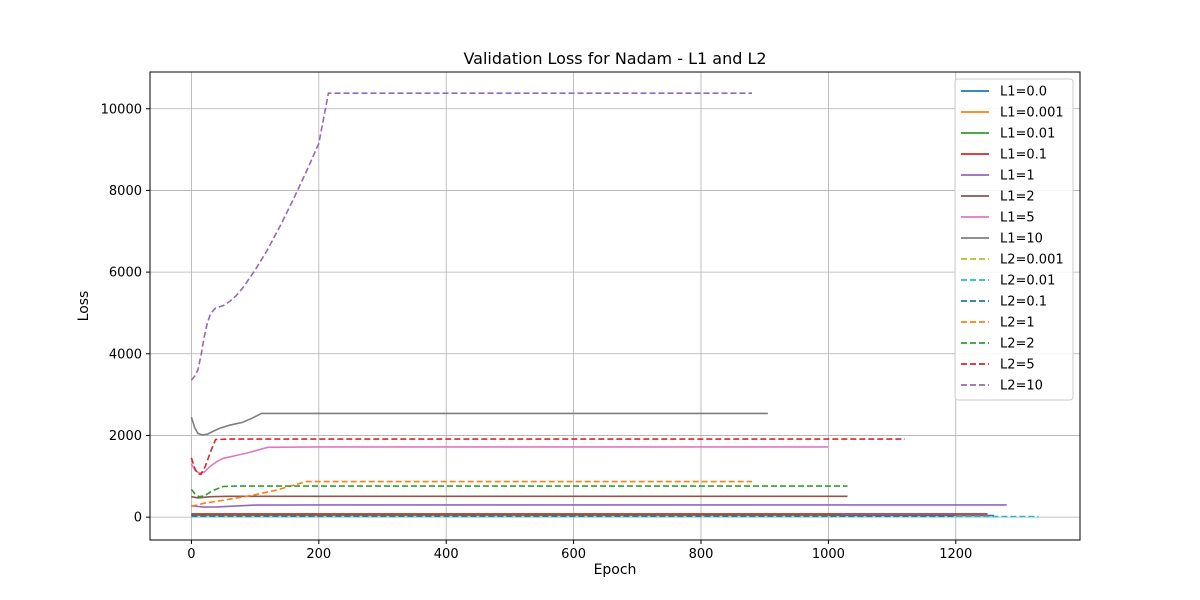  Describe the element at coordinates (1032, 260) in the screenshot. I see `legend-label: L2=0.001` at that location.